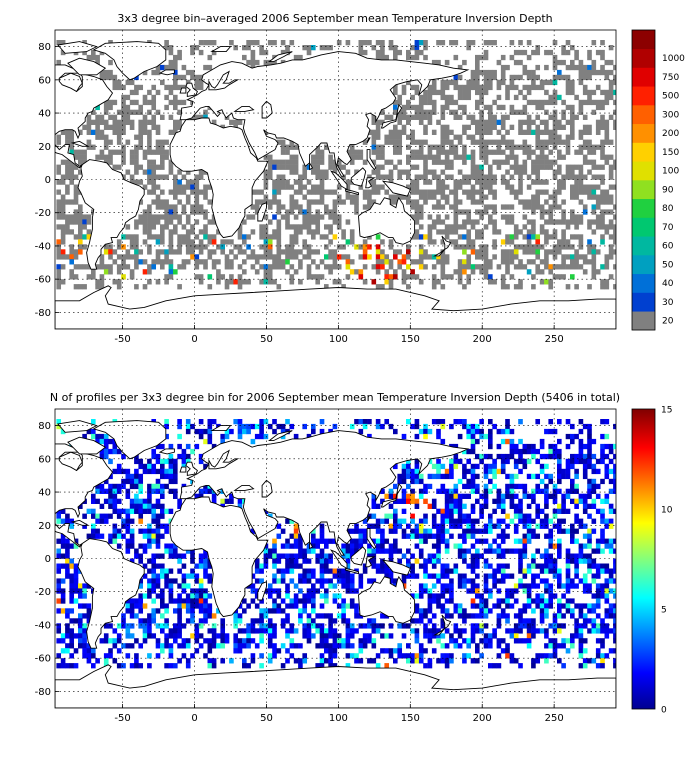  Describe the element at coordinates (668, 322) in the screenshot. I see `colorbar-label: 20` at that location.